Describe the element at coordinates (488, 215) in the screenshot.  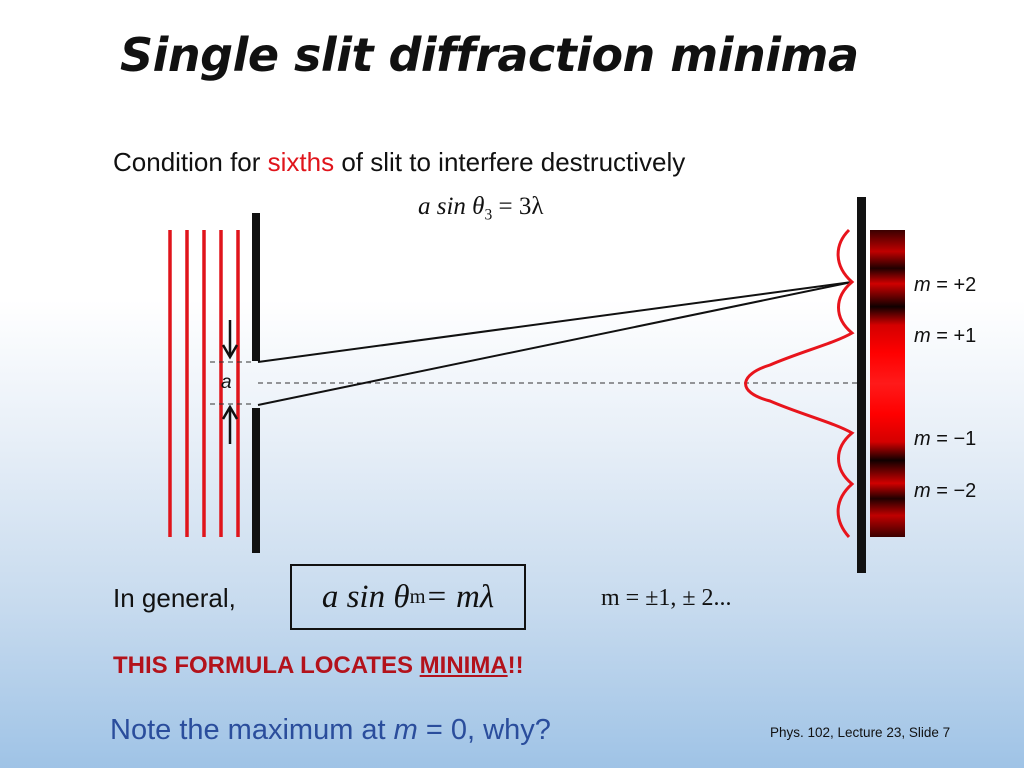
I see `formula-top-subscript: 3` at that location.